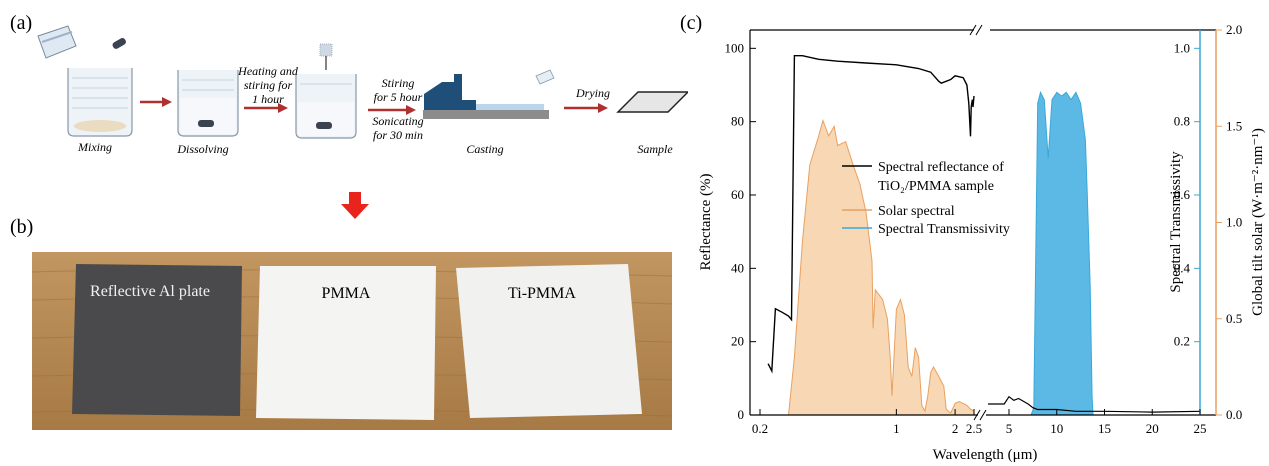  I want to click on x-tick-label-right: 15, so click(1104, 428).